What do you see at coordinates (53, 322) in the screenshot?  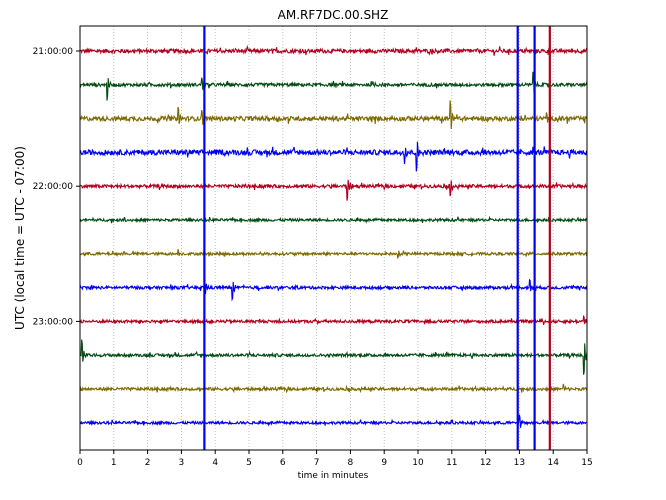 I see `y-tick-label: 23:00:00` at bounding box center [53, 322].